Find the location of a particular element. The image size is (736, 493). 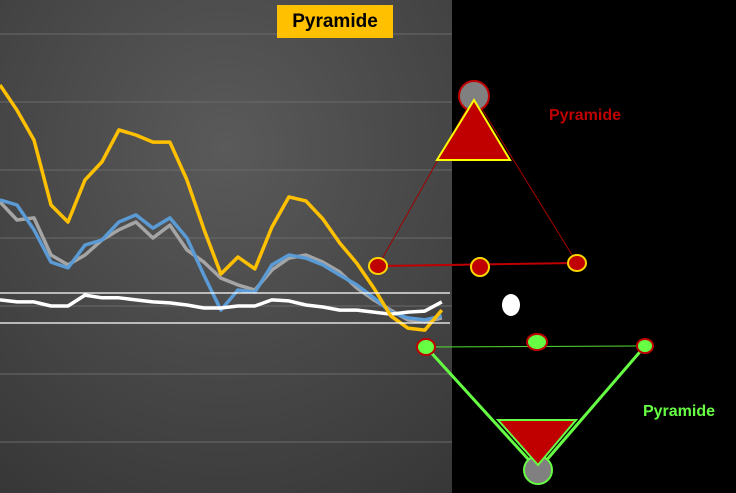

up-triangle is located at coordinates (473, 129).